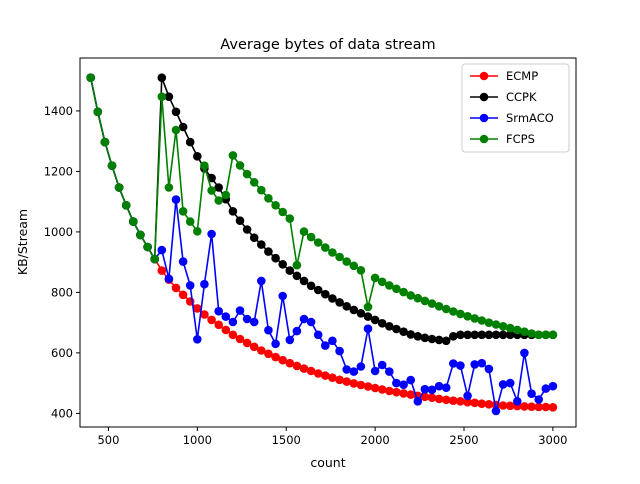  What do you see at coordinates (332, 437) in the screenshot?
I see `x-axis: 500 1000 1500 2000 2500 3000` at bounding box center [332, 437].